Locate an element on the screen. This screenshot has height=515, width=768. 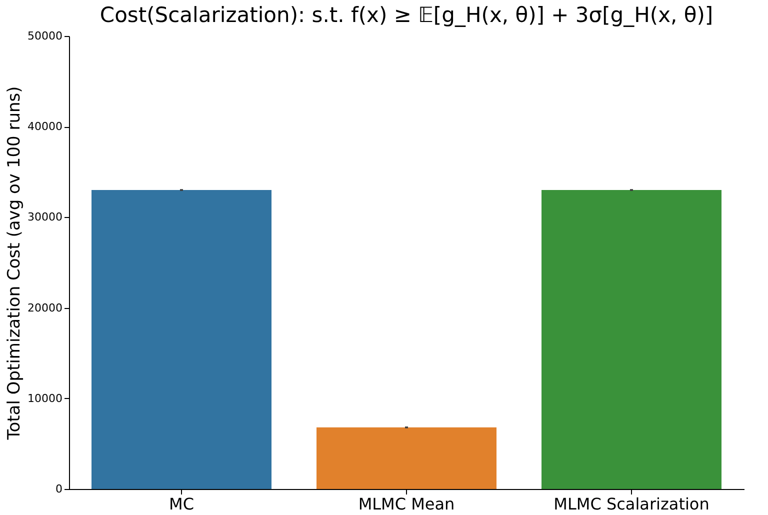
chart-title: Cost(Scalarization): s.t. f(x) ≥ 𝔼[g_H(x, θ)] + 3σ[g_H(x, θ)] is located at coordinates (407, 15).